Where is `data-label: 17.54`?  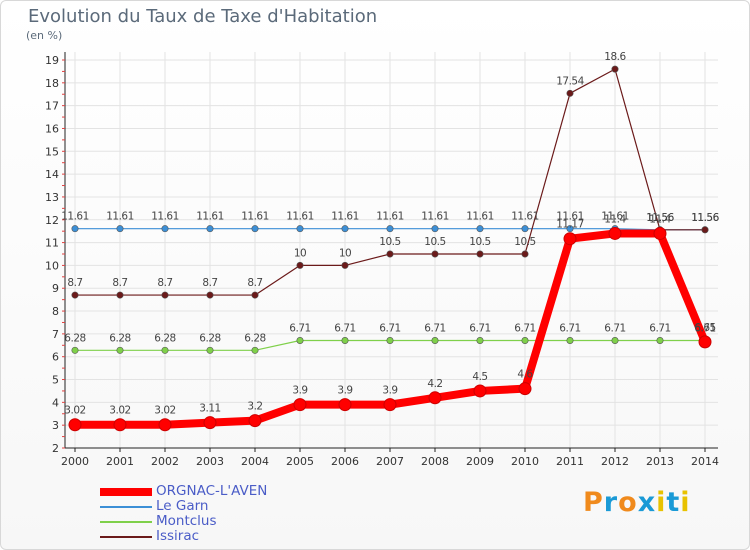
data-label: 17.54 is located at coordinates (570, 81).